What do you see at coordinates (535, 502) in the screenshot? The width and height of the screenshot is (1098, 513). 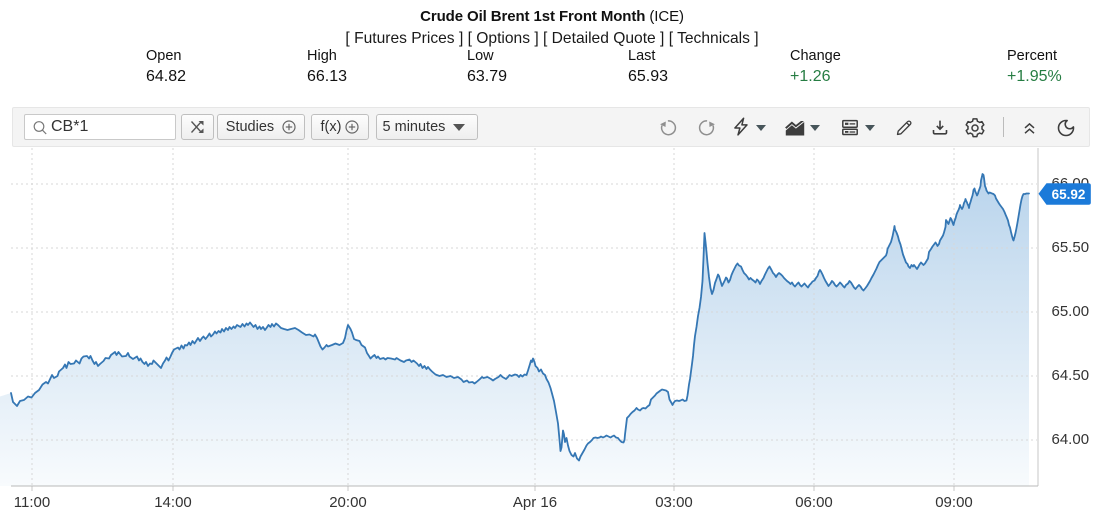 I see `svg-text: Apr 16` at bounding box center [535, 502].